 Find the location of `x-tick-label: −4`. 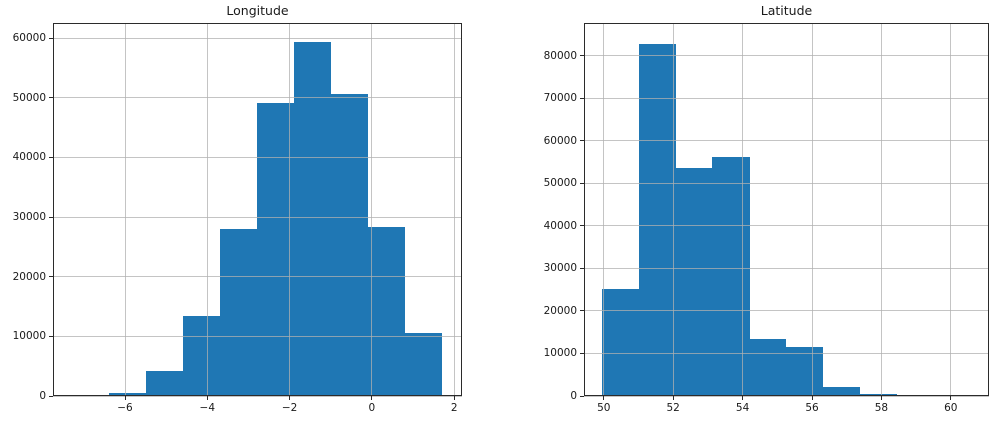

x-tick-label: −4 is located at coordinates (207, 408).